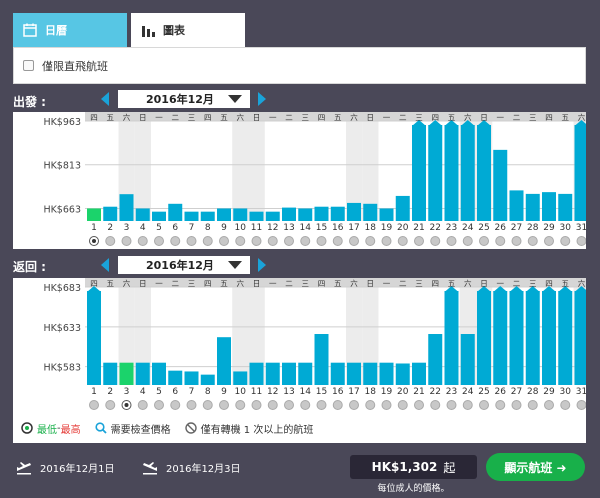  What do you see at coordinates (28, 65) in the screenshot?
I see `direct-only-checkbox` at bounding box center [28, 65].